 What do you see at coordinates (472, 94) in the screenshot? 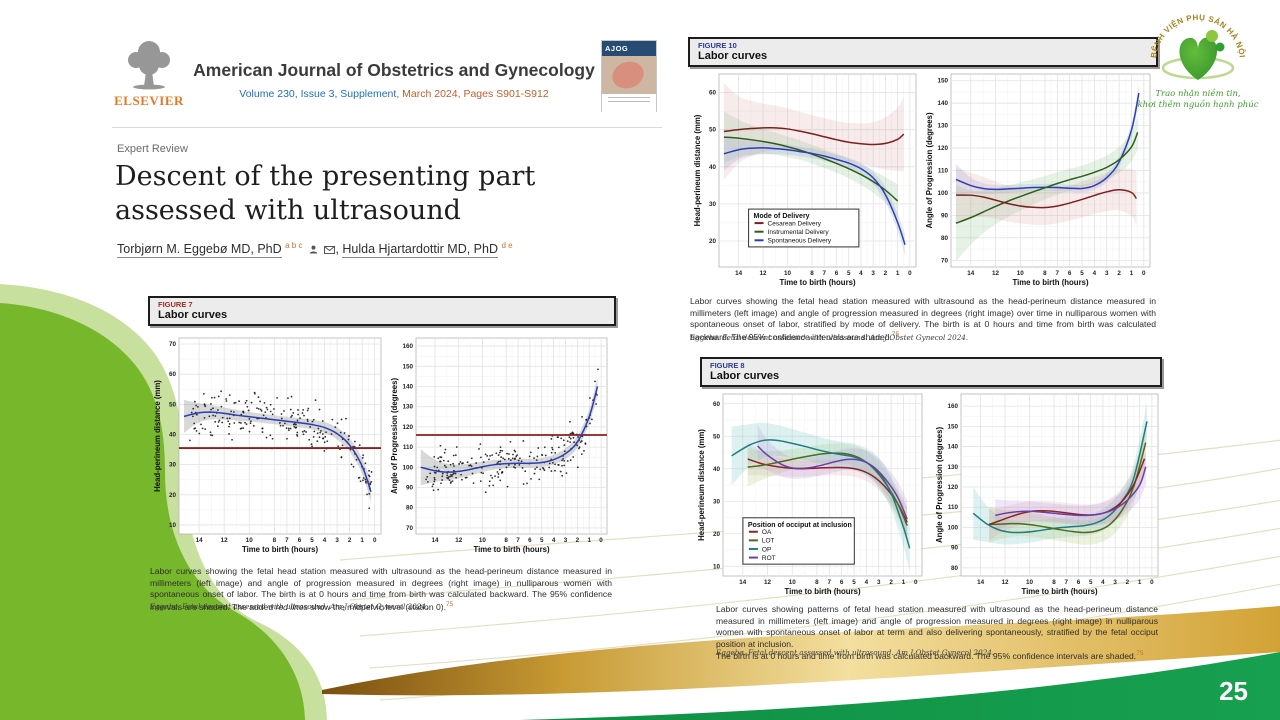
I see `volume-date-pages: , March 2024, Pages S901-S912` at bounding box center [472, 94].